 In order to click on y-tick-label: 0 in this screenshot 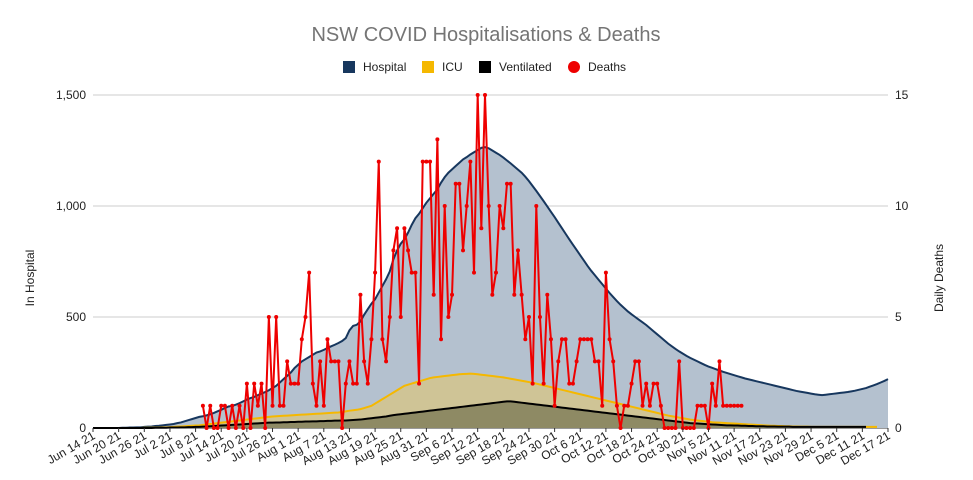, I will do `click(82, 428)`.